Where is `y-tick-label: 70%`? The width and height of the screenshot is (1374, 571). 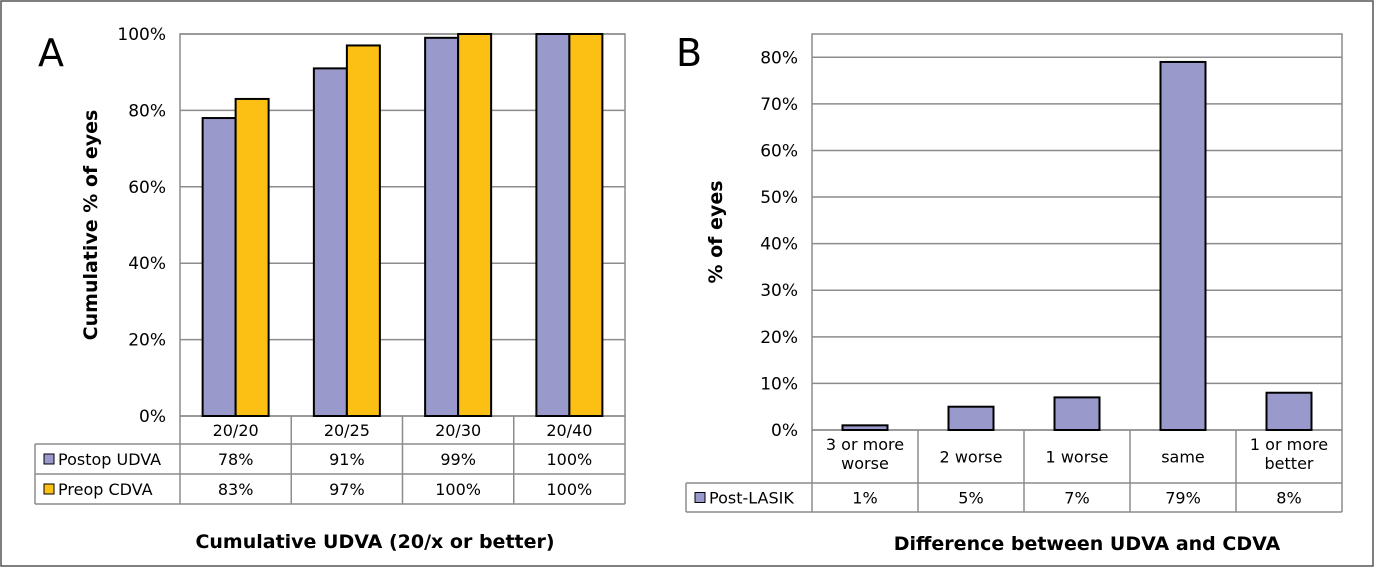
y-tick-label: 70% is located at coordinates (779, 105).